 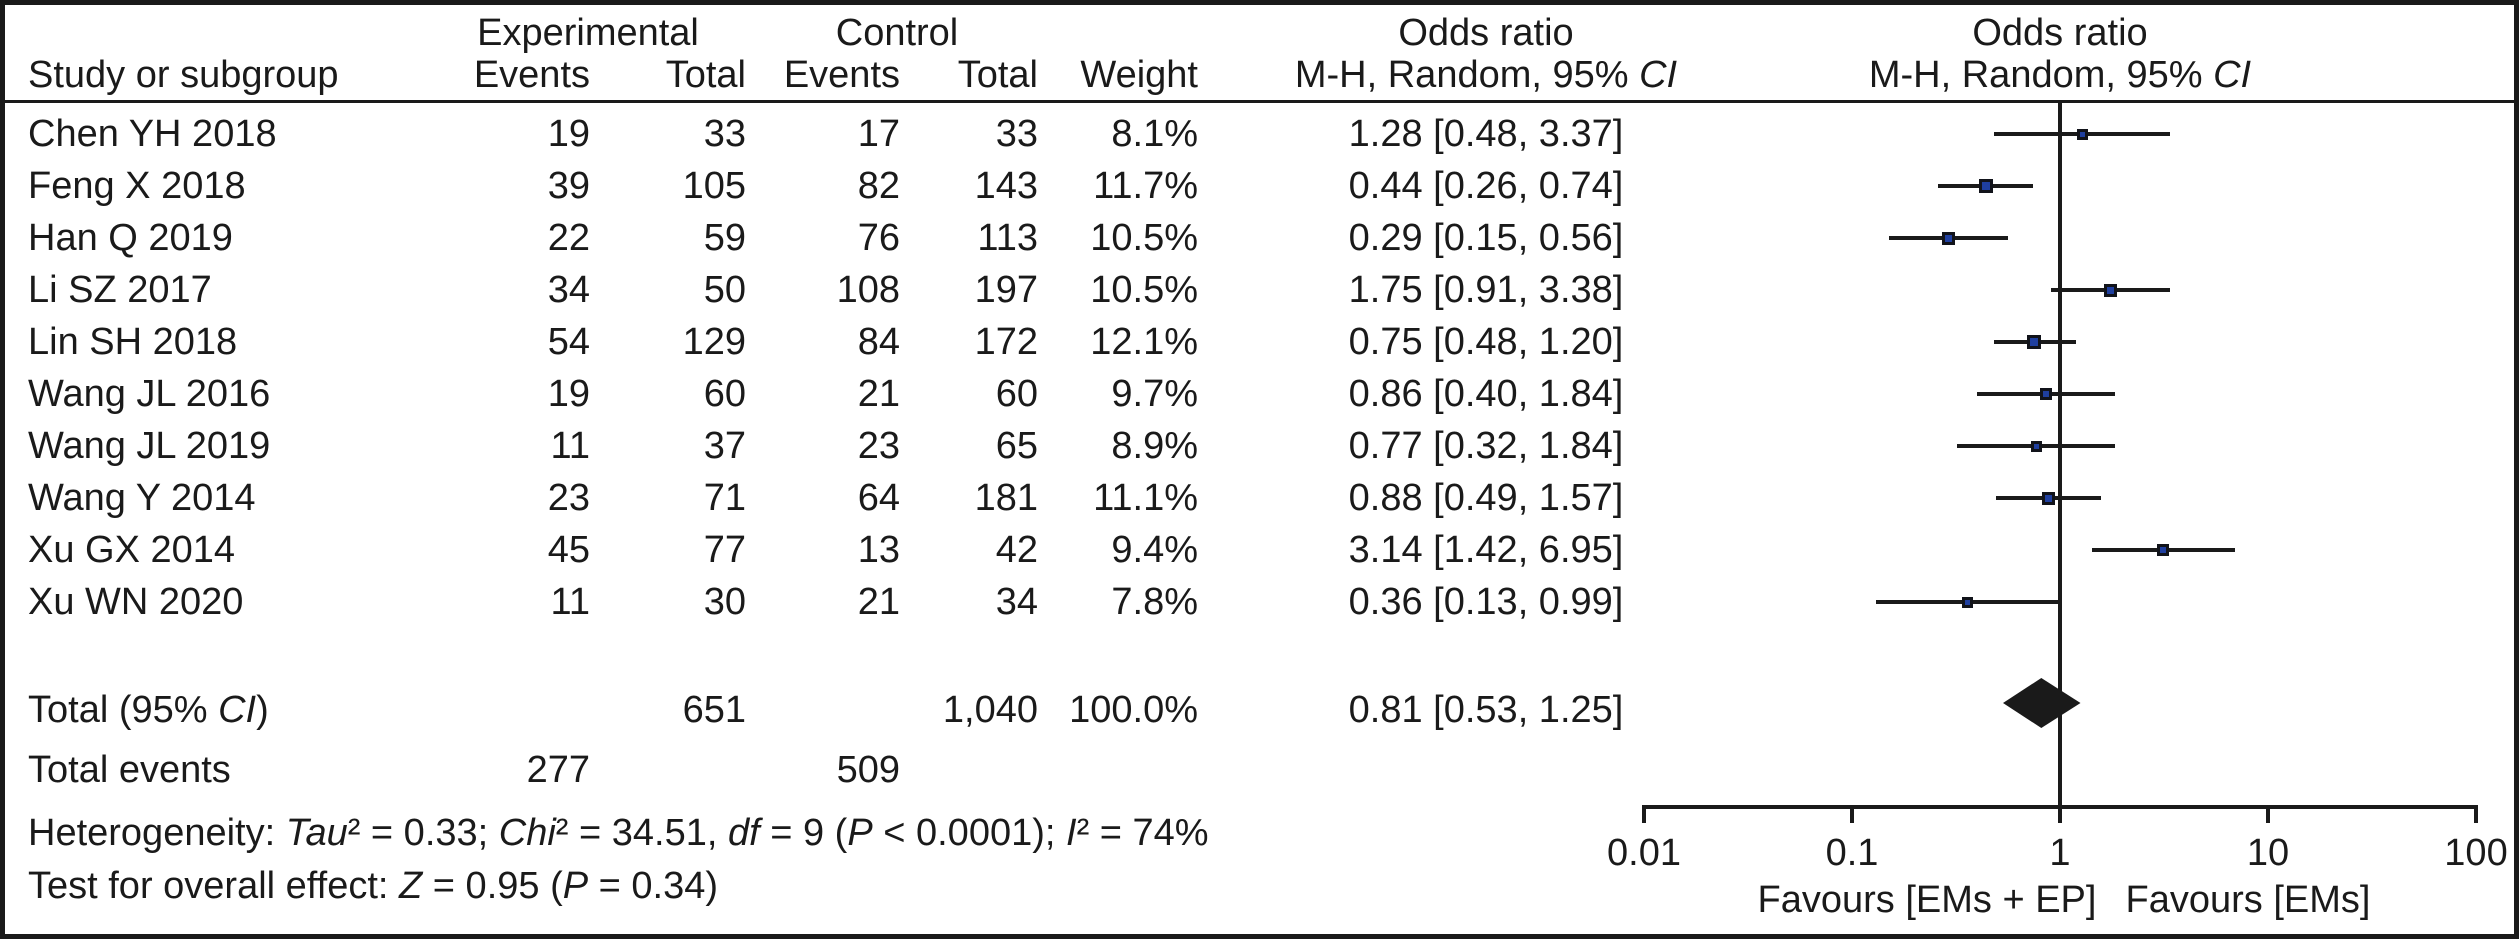 What do you see at coordinates (2060, 33) in the screenshot?
I see `odds-ratio-title-right: Odds ratio` at bounding box center [2060, 33].